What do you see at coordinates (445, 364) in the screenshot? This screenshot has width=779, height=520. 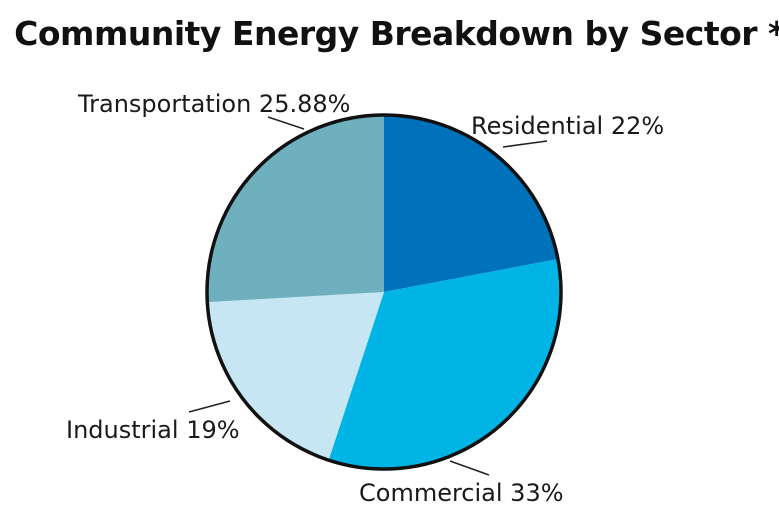 I see `pie-slice-commercial` at bounding box center [445, 364].